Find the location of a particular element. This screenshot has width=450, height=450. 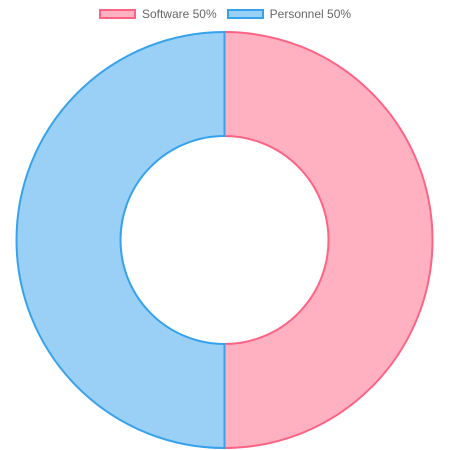

legend-item-software: Software 50% is located at coordinates (157, 14).